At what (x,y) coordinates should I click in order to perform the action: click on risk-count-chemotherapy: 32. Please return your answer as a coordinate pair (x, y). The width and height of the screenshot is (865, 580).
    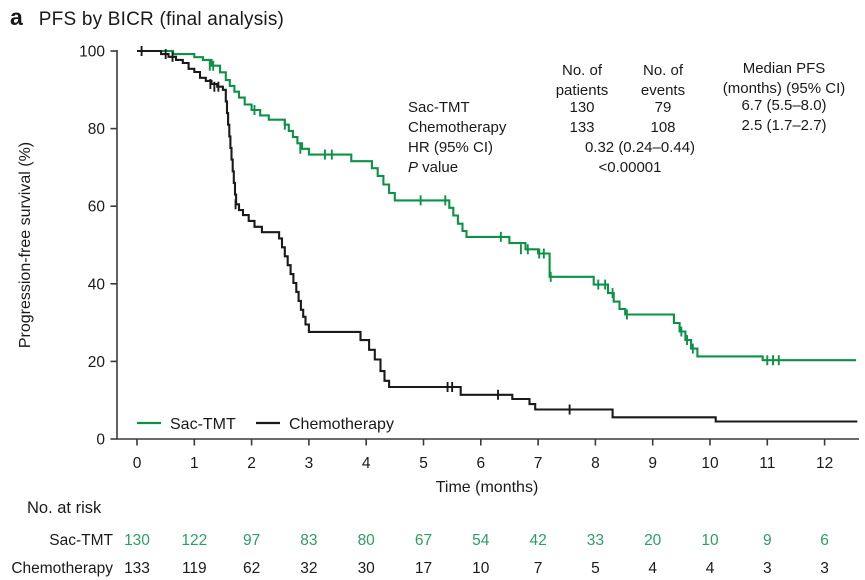
    Looking at the image, I should click on (308, 568).